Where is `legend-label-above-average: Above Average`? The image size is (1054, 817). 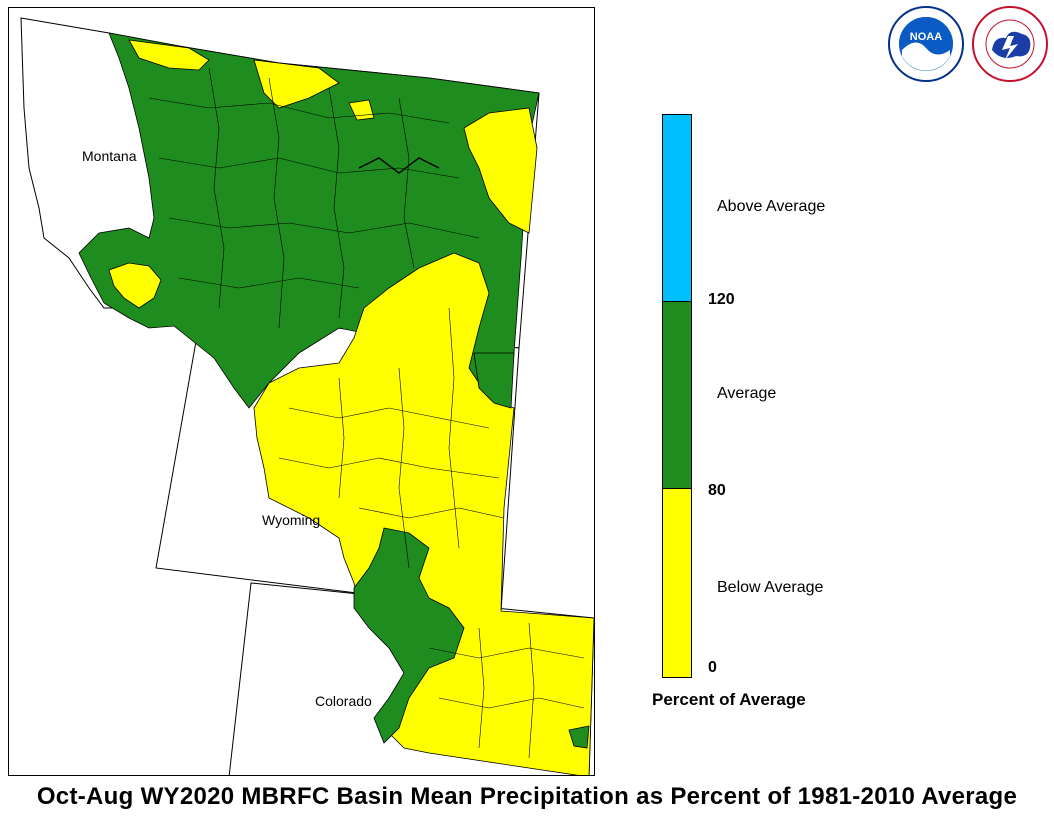 legend-label-above-average: Above Average is located at coordinates (771, 206).